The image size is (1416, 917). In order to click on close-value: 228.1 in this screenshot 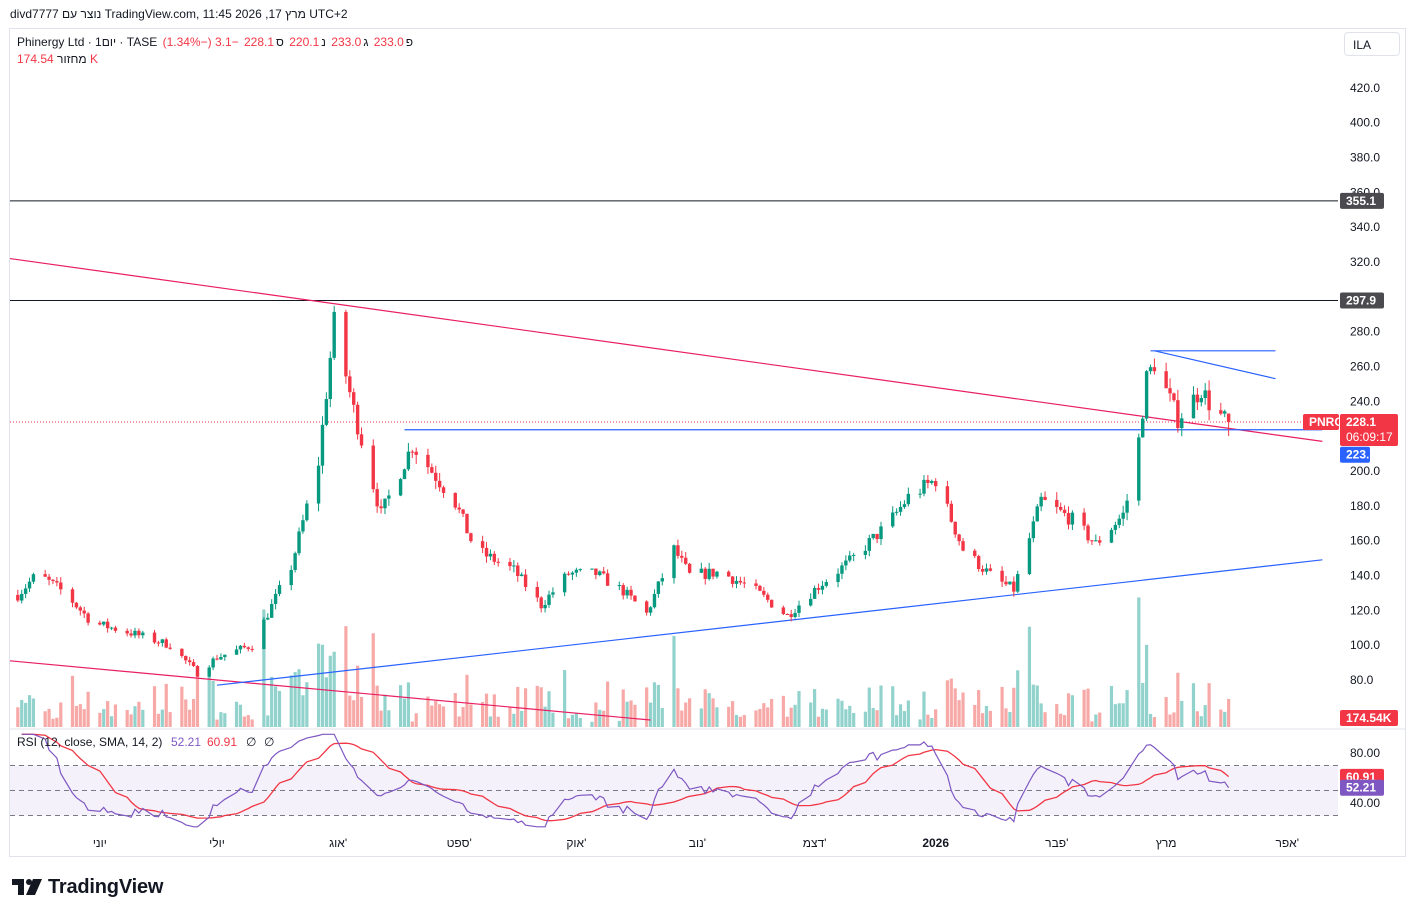, I will do `click(259, 42)`.